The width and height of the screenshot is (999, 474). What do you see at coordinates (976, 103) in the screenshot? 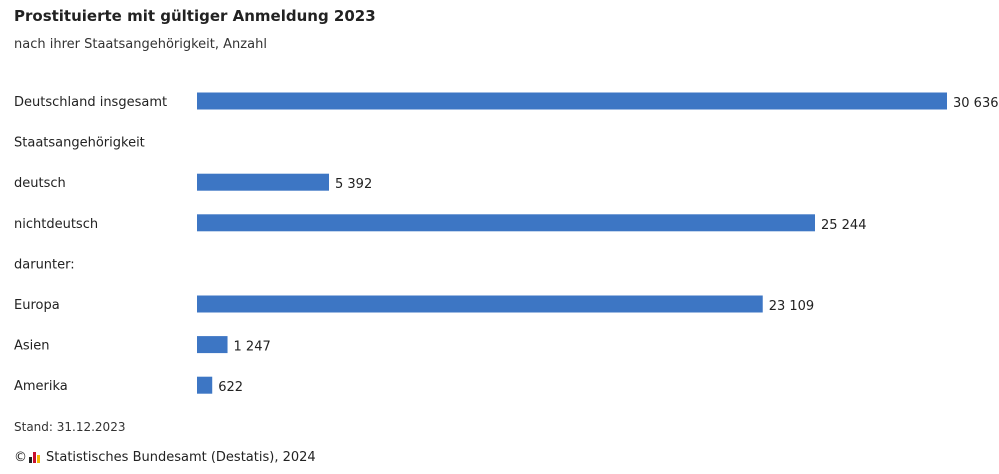
I see `value-label: 30 636` at bounding box center [976, 103].